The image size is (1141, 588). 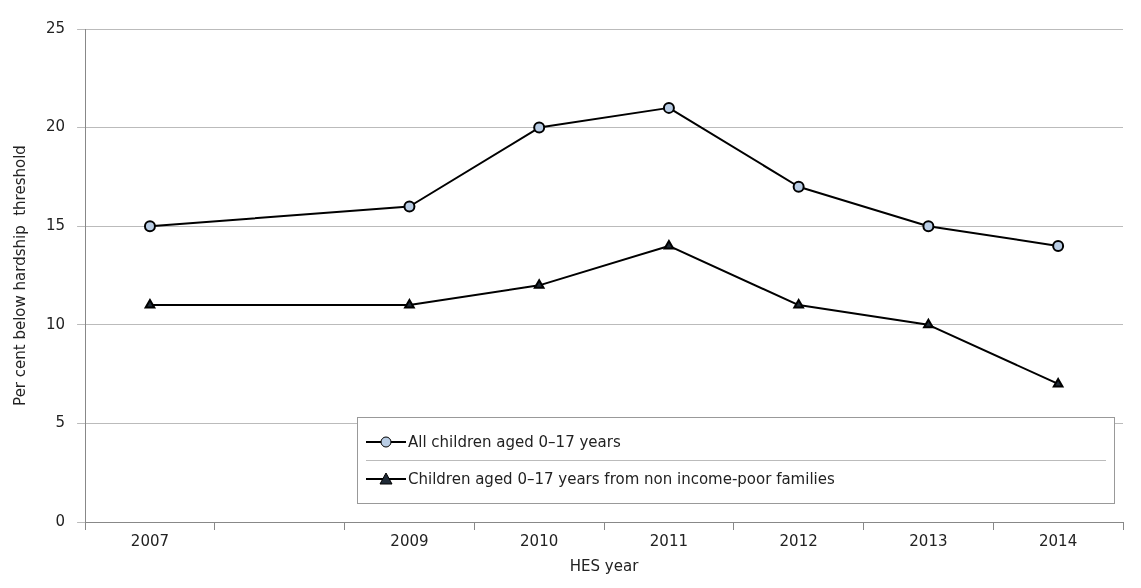 What do you see at coordinates (798, 540) in the screenshot?
I see `x-tick-label: 2012` at bounding box center [798, 540].